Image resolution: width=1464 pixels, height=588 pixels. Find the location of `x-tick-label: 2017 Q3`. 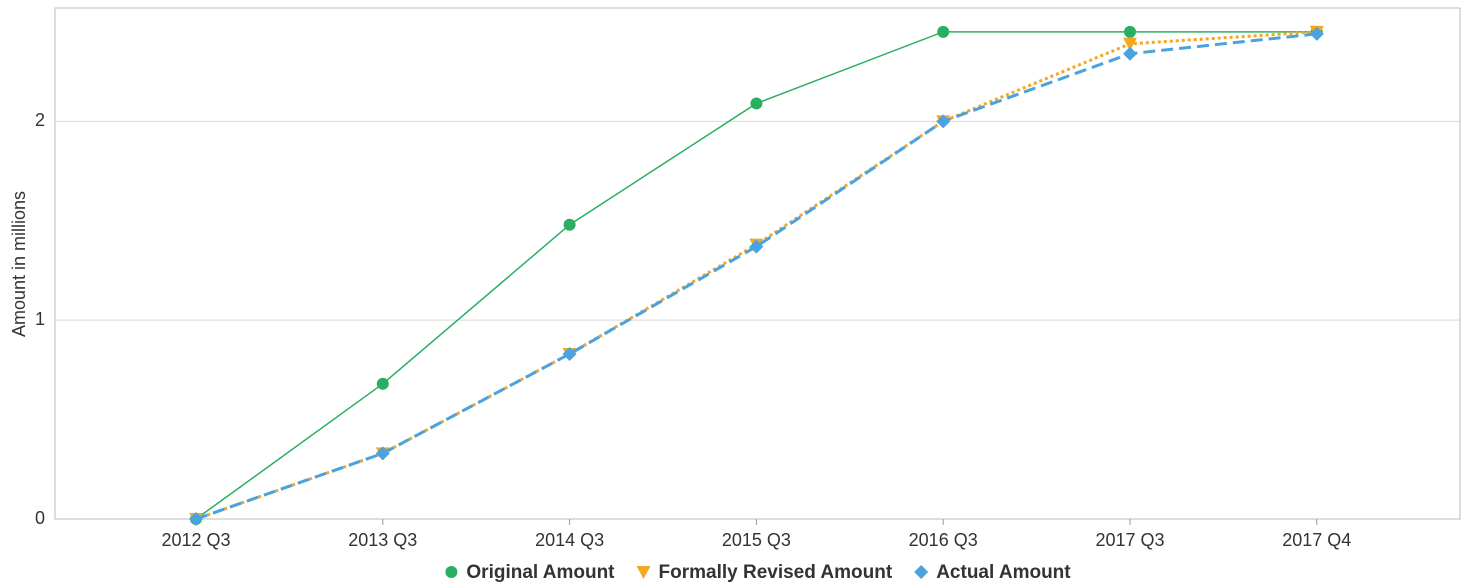

x-tick-label: 2017 Q3 is located at coordinates (1129, 540).